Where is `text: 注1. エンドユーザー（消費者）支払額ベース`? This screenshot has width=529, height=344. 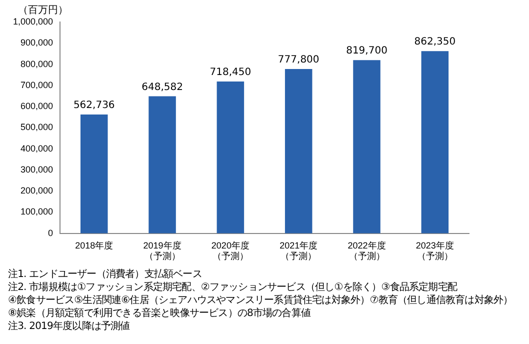 text: 注1. エンドユーザー（消費者）支払額ベース is located at coordinates (105, 274).